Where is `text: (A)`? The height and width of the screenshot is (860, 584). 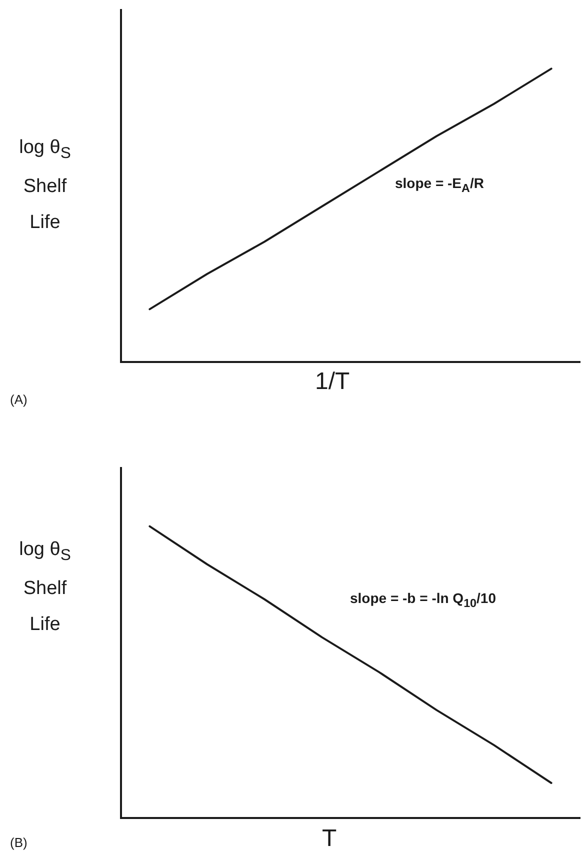 text: (A) is located at coordinates (19, 399).